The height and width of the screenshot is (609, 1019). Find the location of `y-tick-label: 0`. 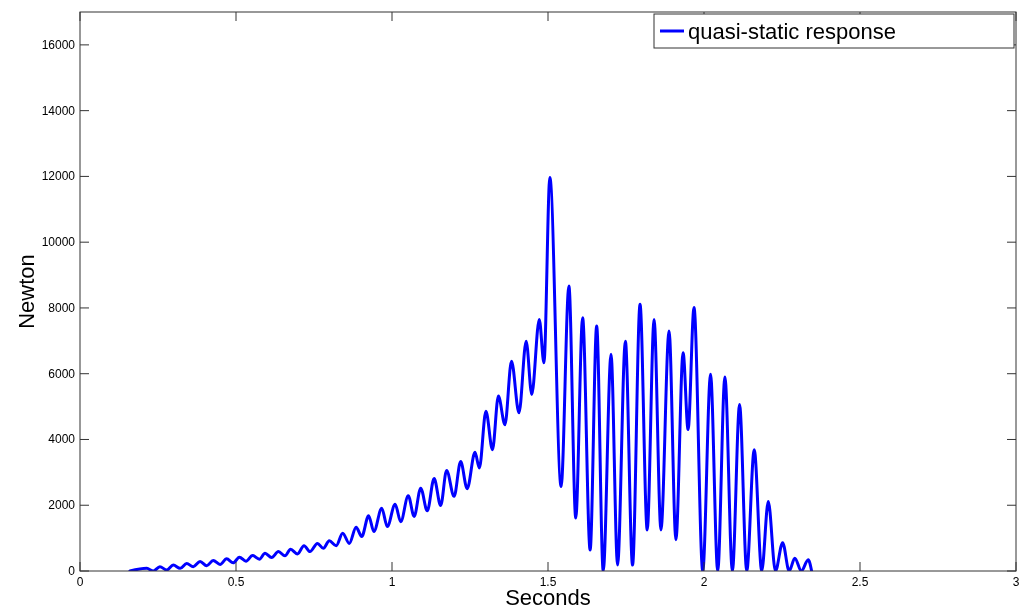

y-tick-label: 0 is located at coordinates (72, 571).